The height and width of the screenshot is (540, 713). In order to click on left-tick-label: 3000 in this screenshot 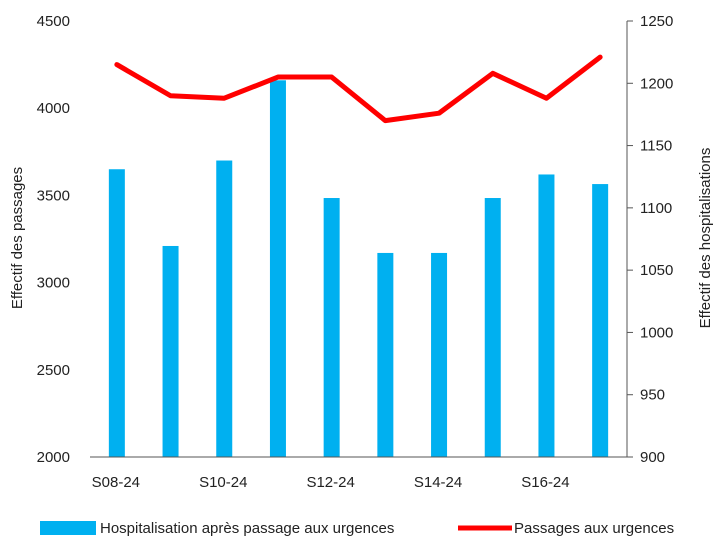, I will do `click(53, 283)`.